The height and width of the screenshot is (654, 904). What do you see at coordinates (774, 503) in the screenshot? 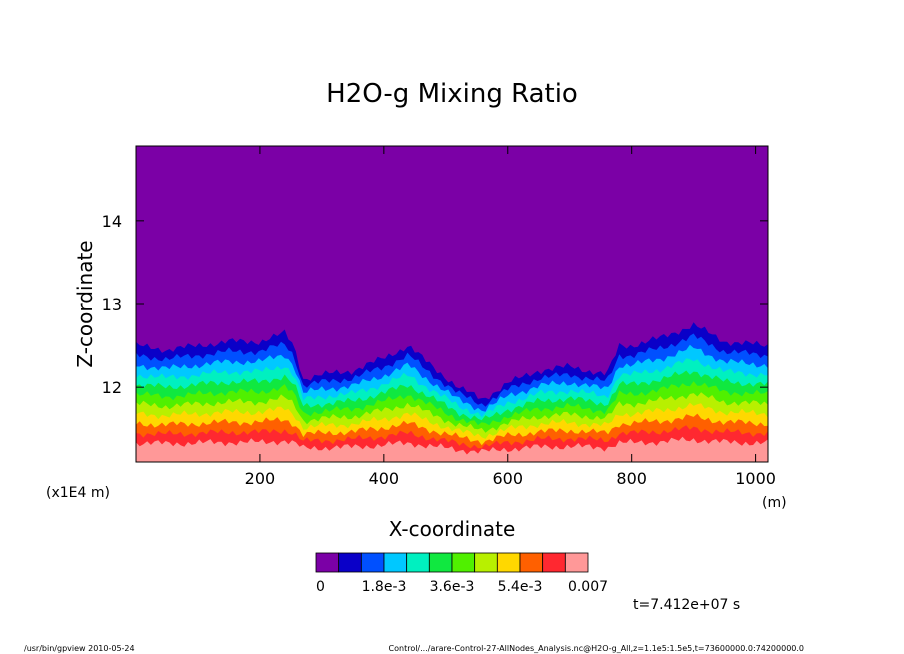
I see `x-unit-label: (m)` at bounding box center [774, 503].